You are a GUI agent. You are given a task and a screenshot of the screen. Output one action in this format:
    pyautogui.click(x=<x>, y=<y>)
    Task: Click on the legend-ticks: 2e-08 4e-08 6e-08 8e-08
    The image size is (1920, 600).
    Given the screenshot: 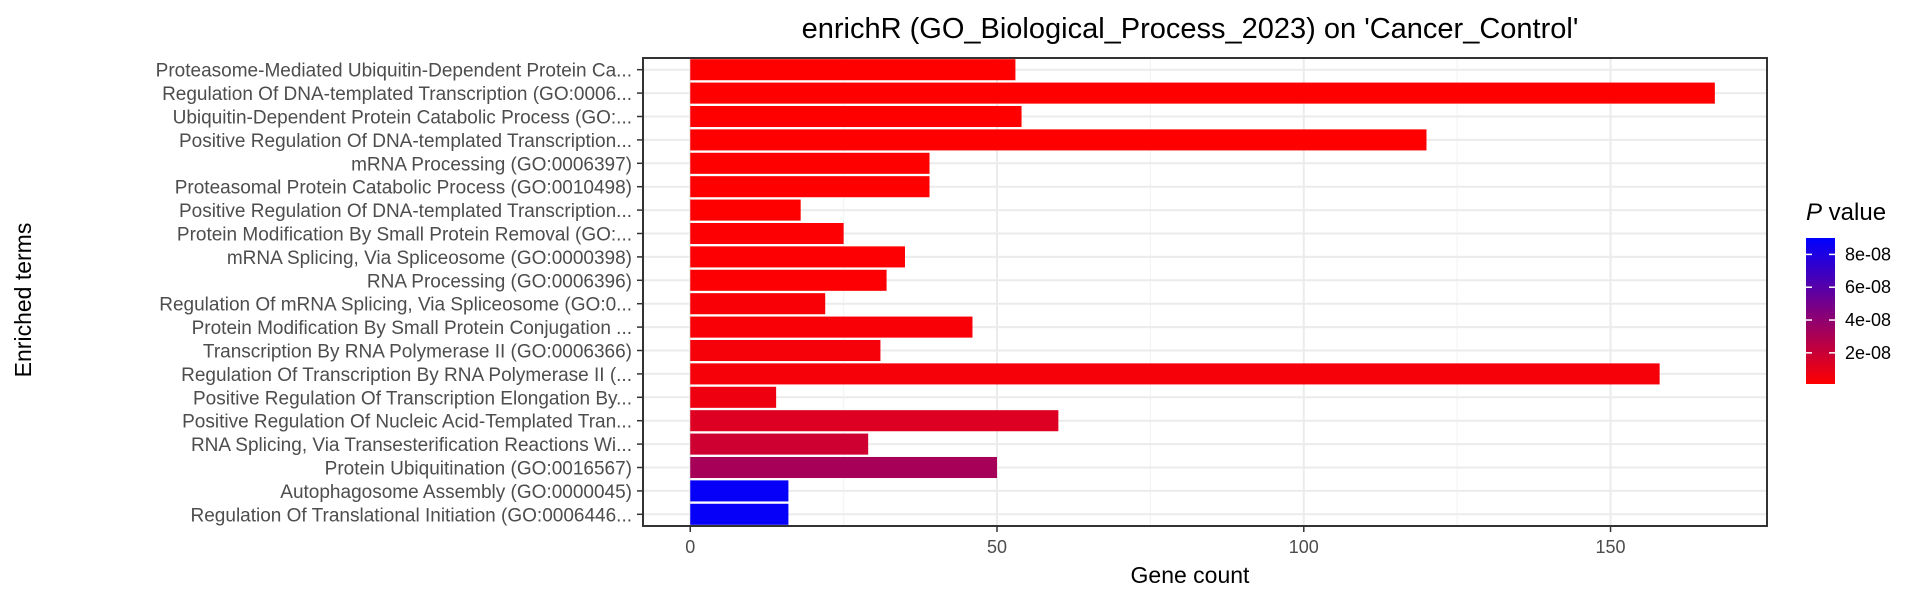 What is the action you would take?
    pyautogui.click(x=1848, y=303)
    